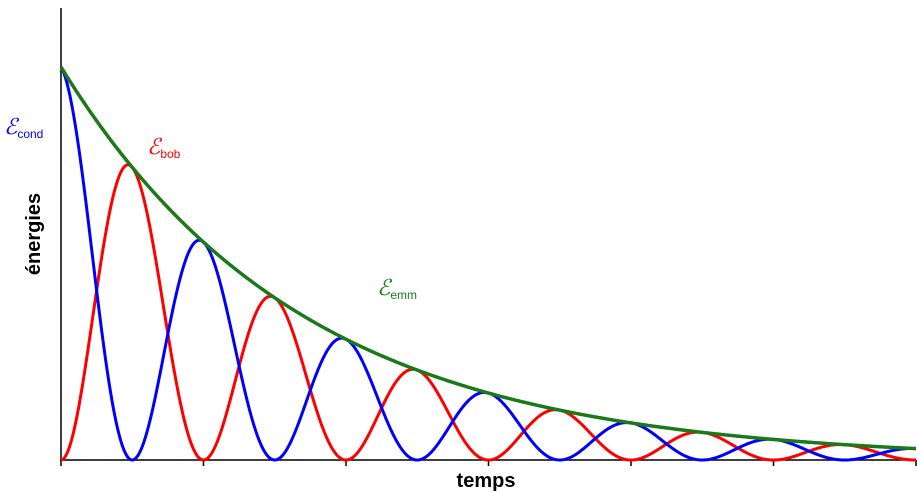 The width and height of the screenshot is (917, 492). Describe the element at coordinates (164, 148) in the screenshot. I see `series-label-bob: ℰbob` at that location.